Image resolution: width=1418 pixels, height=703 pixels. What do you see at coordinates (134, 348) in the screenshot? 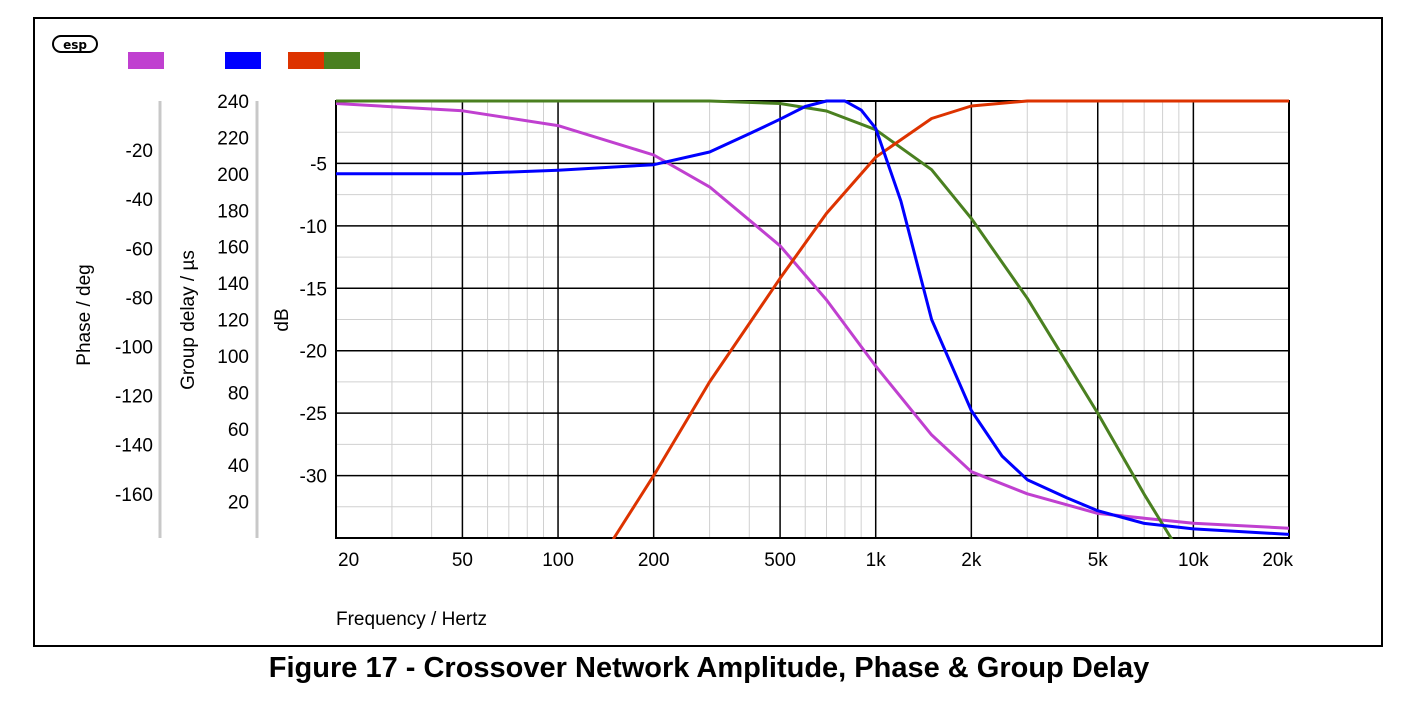
I see `phase-tick-label: -100` at bounding box center [134, 348].